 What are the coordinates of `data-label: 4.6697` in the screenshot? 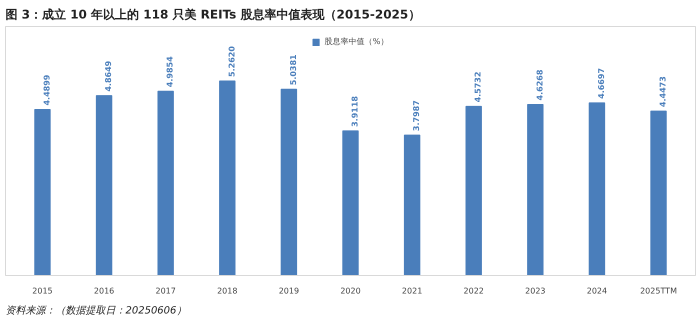 It's located at (601, 83).